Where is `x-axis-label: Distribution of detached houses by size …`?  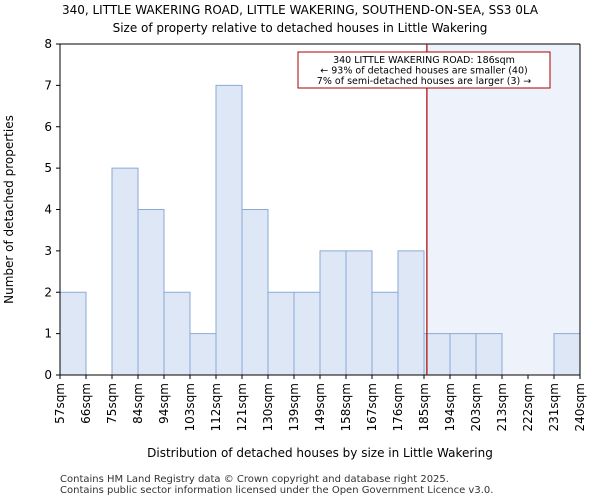
x-axis-label: Distribution of detached houses by size … is located at coordinates (320, 453).